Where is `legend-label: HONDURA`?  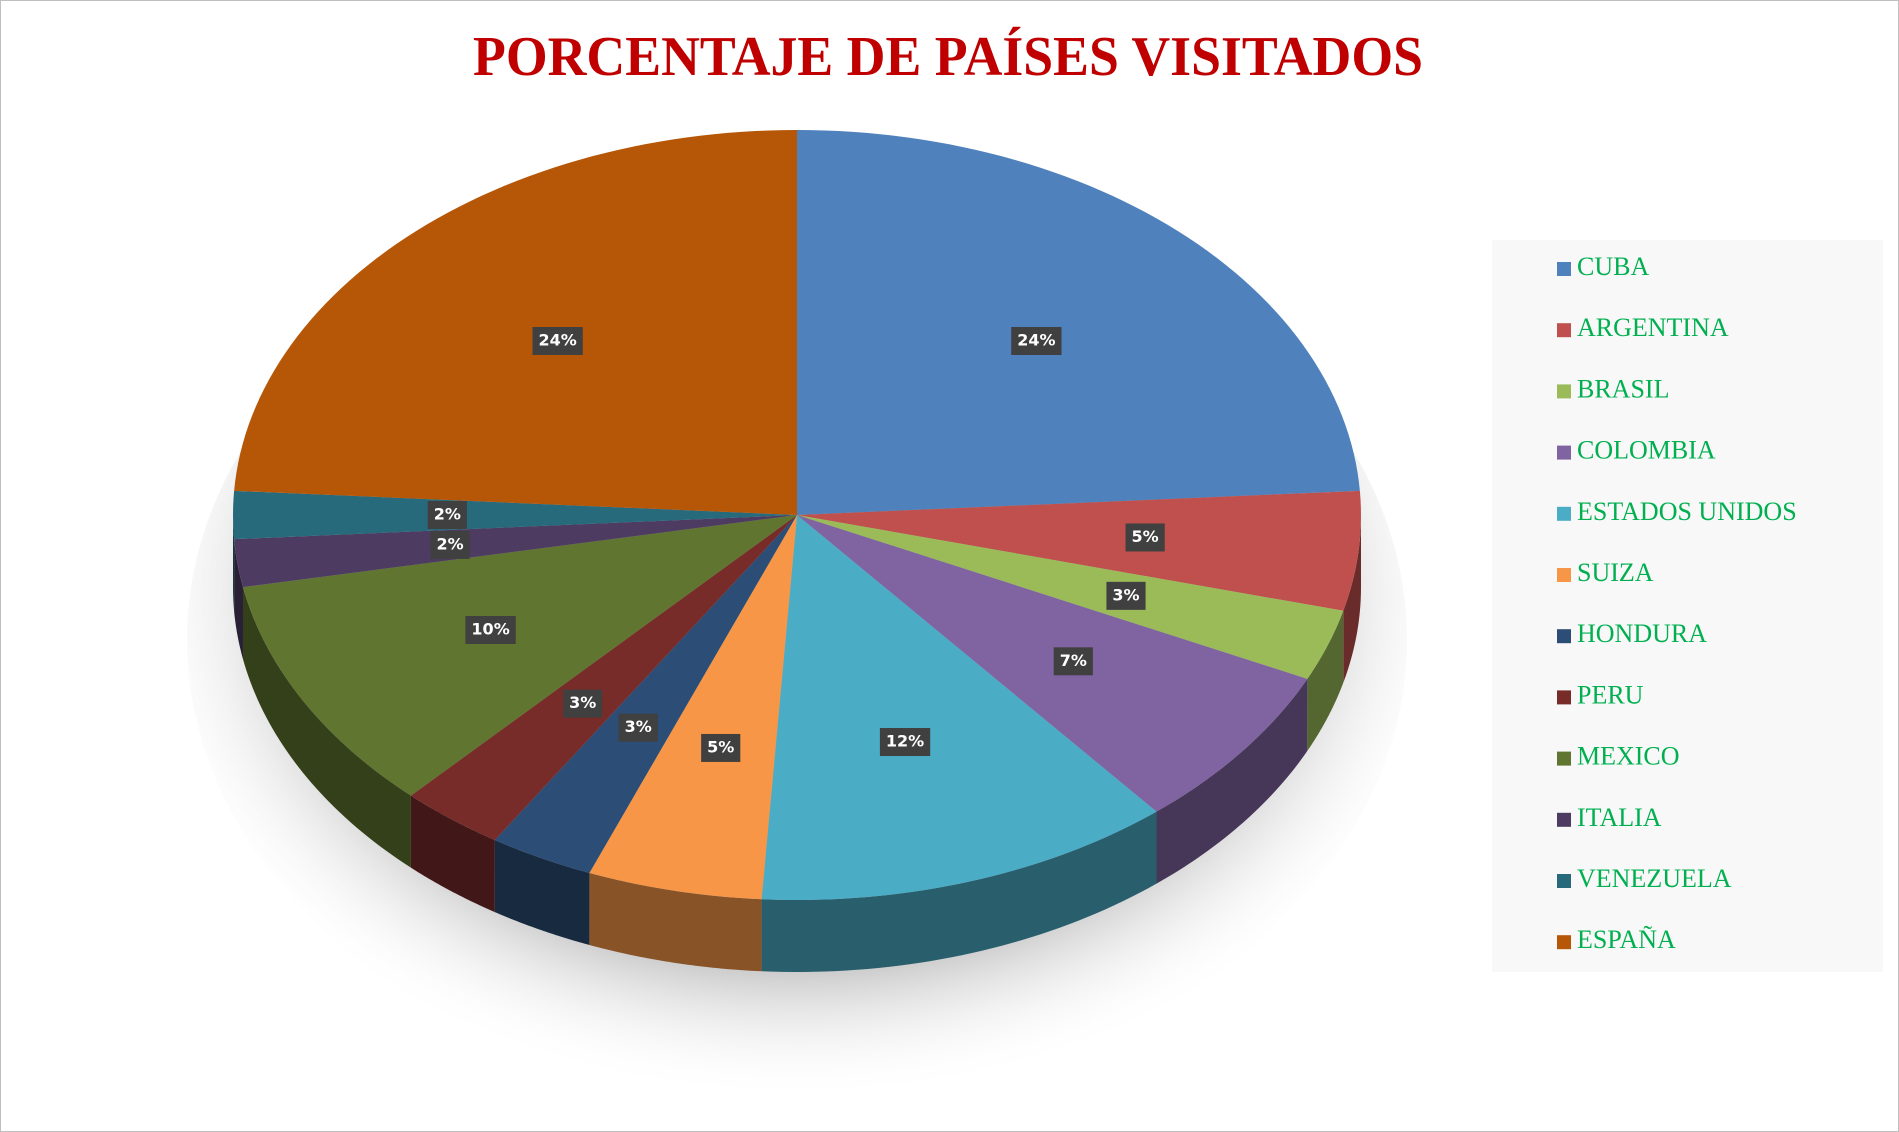
legend-label: HONDURA is located at coordinates (1642, 633).